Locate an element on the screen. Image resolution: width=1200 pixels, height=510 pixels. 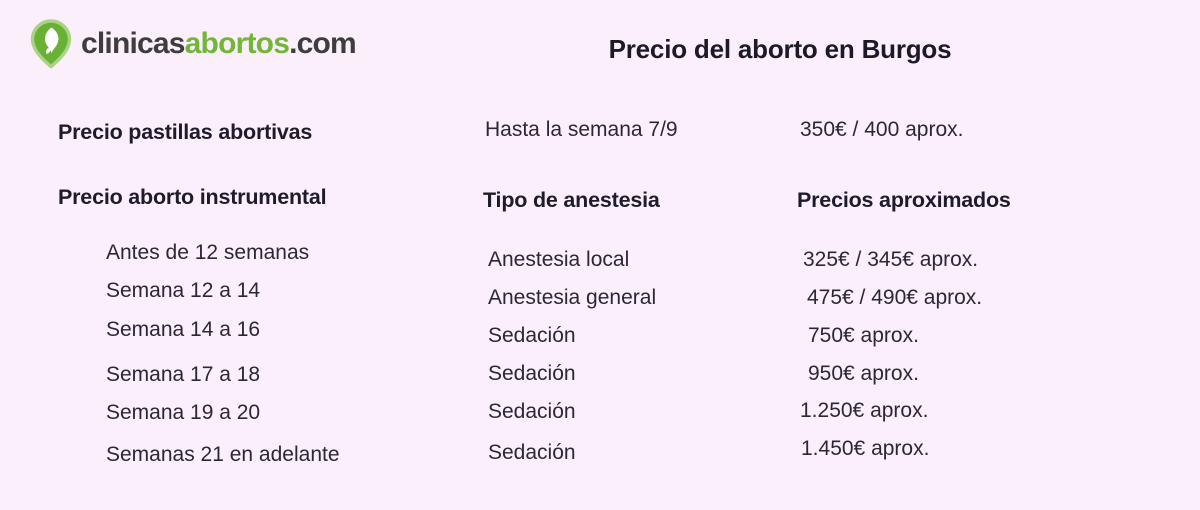
pills-row-price: 350€ / 400 aprox. is located at coordinates (882, 129).